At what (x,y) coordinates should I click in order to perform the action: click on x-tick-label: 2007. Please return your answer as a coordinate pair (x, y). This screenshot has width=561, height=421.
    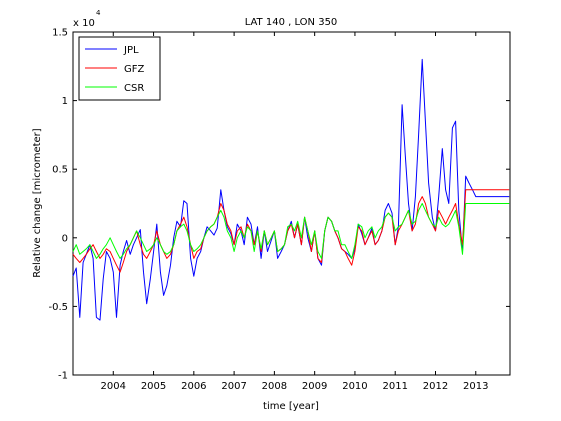
    Looking at the image, I should click on (233, 386).